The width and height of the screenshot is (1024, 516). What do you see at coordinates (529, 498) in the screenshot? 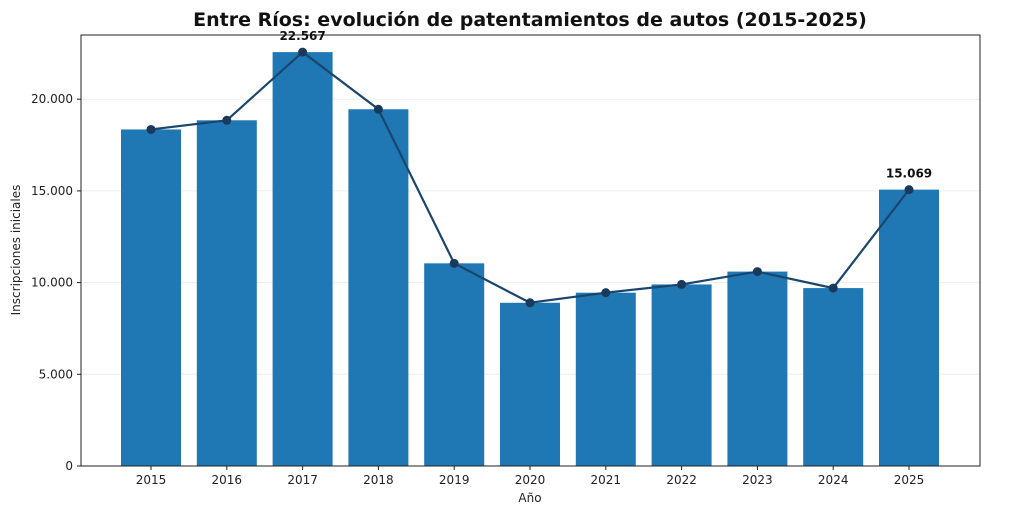
I see `x-axis-label: Año` at bounding box center [529, 498].